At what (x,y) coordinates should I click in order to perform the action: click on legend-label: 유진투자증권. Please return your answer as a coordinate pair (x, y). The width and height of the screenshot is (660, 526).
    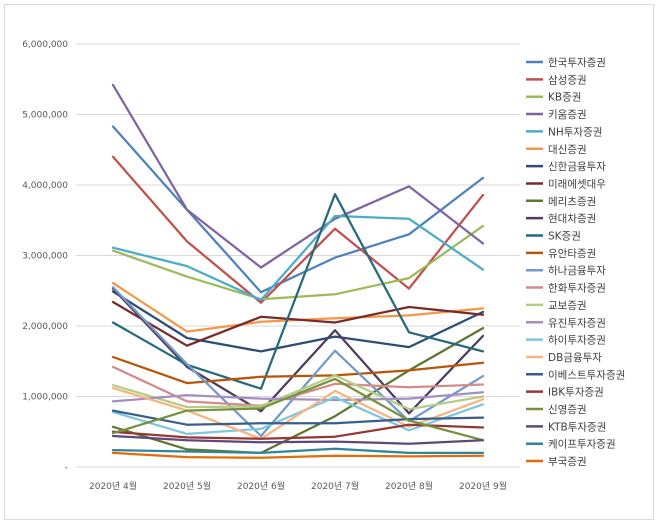
    Looking at the image, I should click on (577, 323).